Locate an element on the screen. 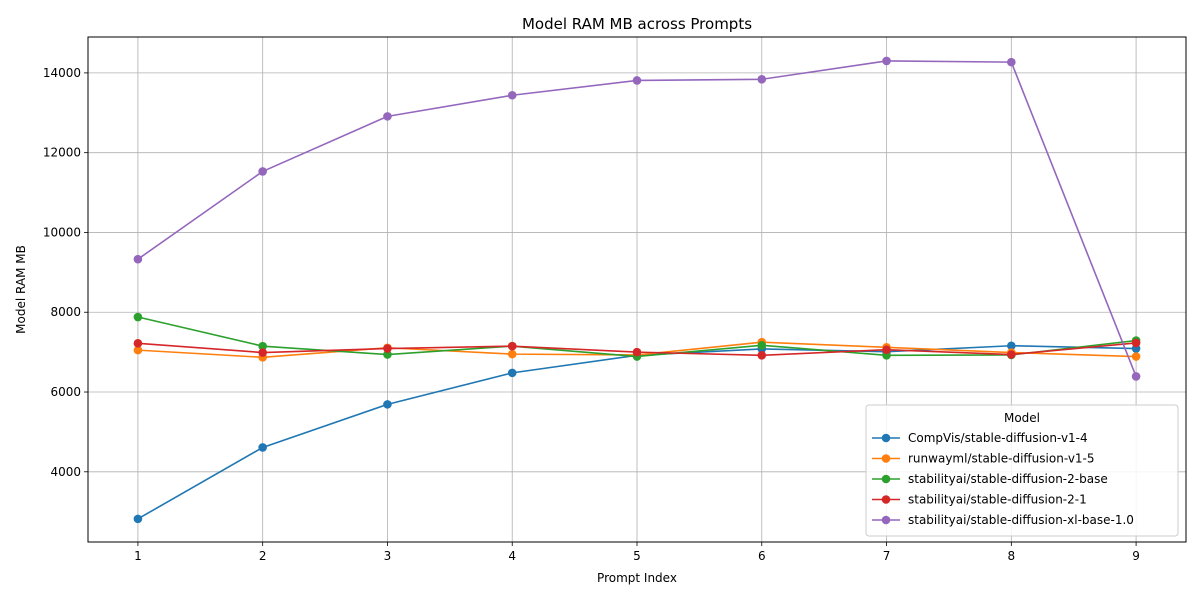 Image resolution: width=1200 pixels, height=600 pixels. x-tick-label: 4 is located at coordinates (512, 556).